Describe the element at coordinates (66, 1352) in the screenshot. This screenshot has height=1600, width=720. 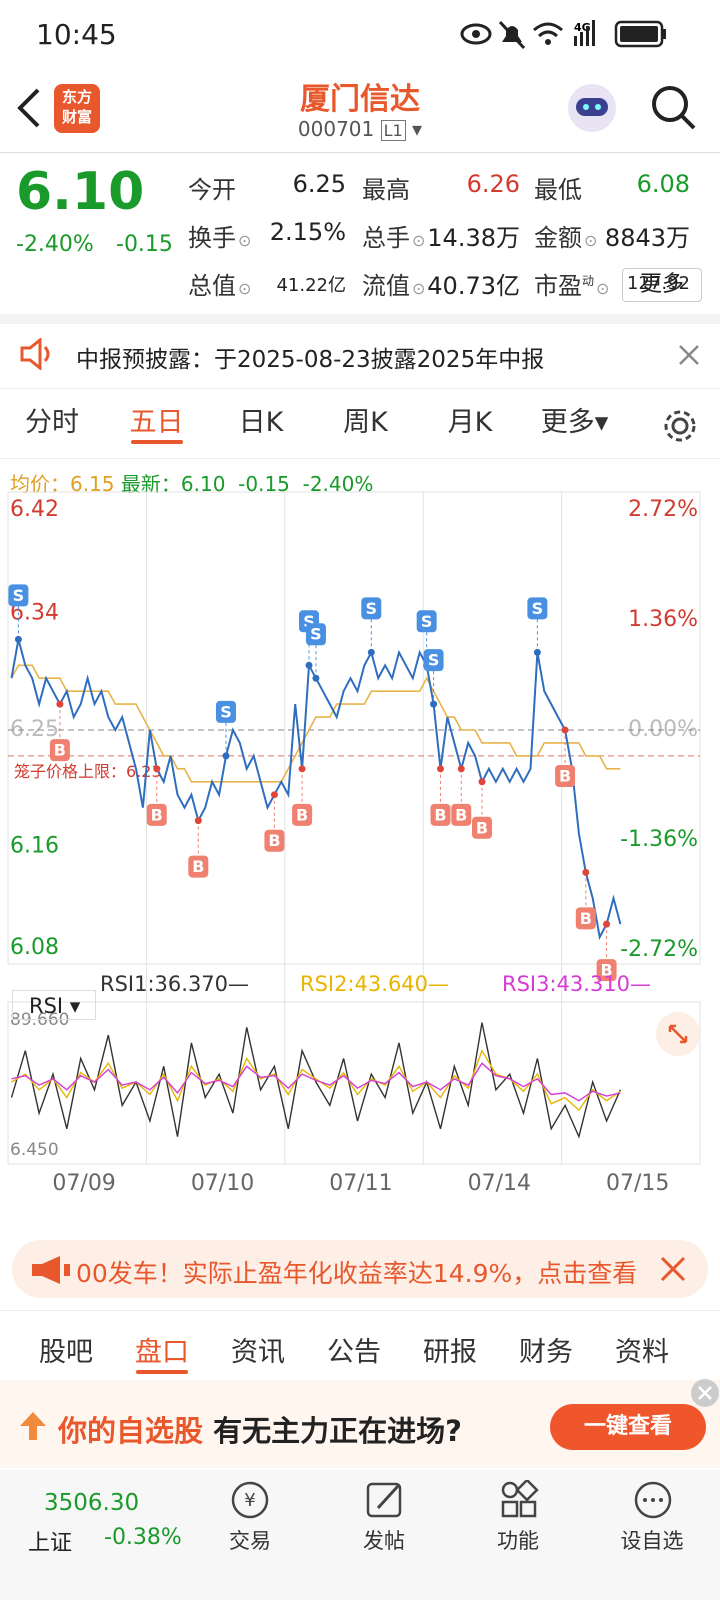
I see `section-tab: 股吧` at that location.